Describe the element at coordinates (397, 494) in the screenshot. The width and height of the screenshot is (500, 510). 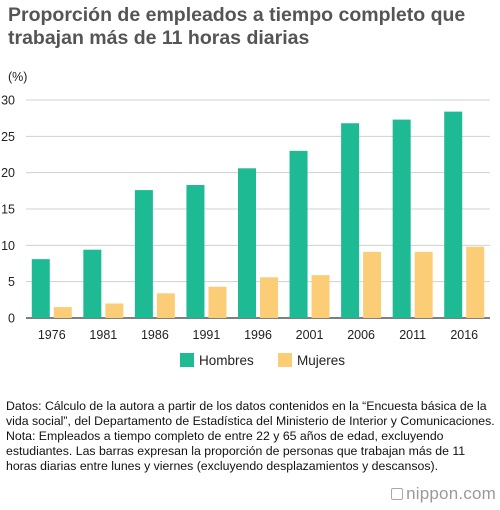
I see `nippon-logo-icon` at that location.